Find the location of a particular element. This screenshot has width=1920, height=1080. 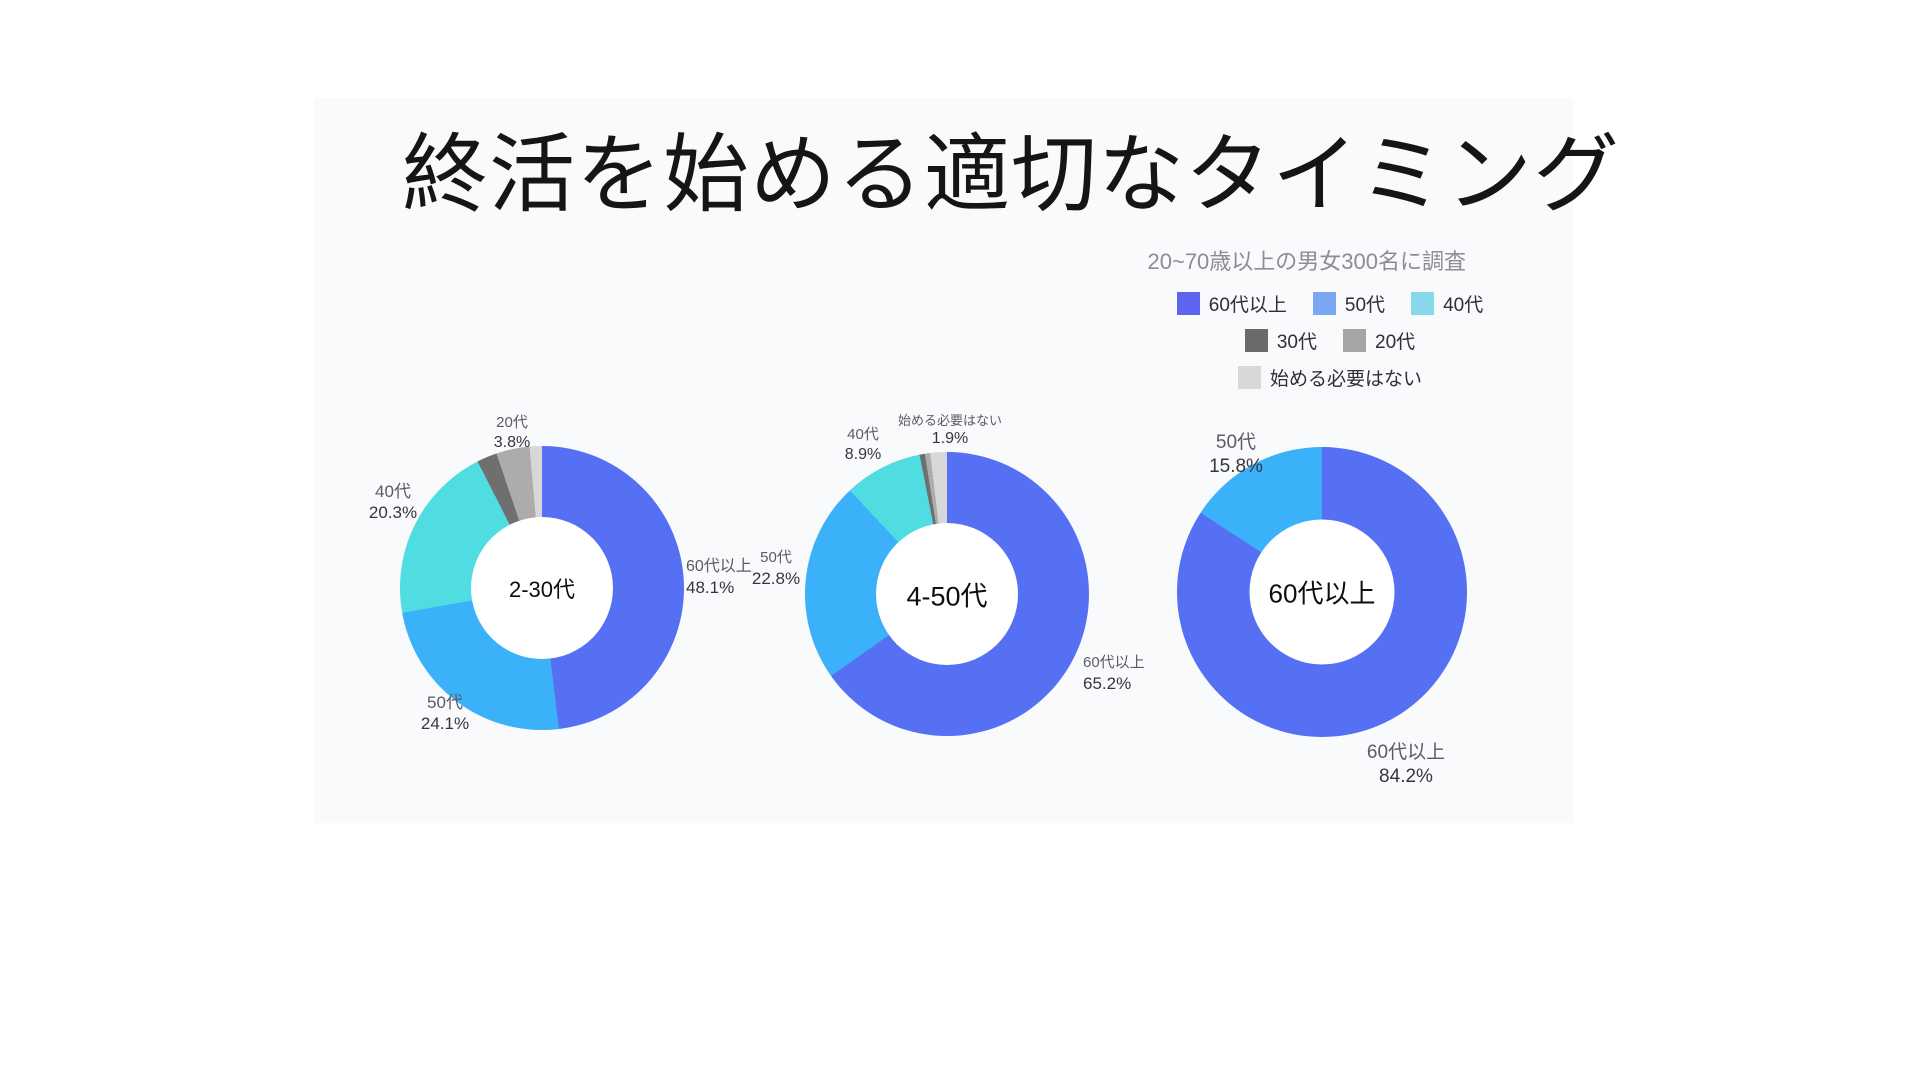

chart-legend: 60代以上 50代 40代 30代 20代 始める is located at coordinates (1330, 340).